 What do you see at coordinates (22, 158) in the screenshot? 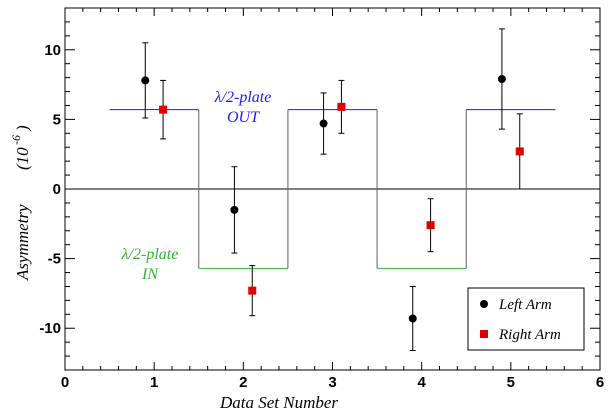
I see `y-axis-unit: (10` at bounding box center [22, 158].